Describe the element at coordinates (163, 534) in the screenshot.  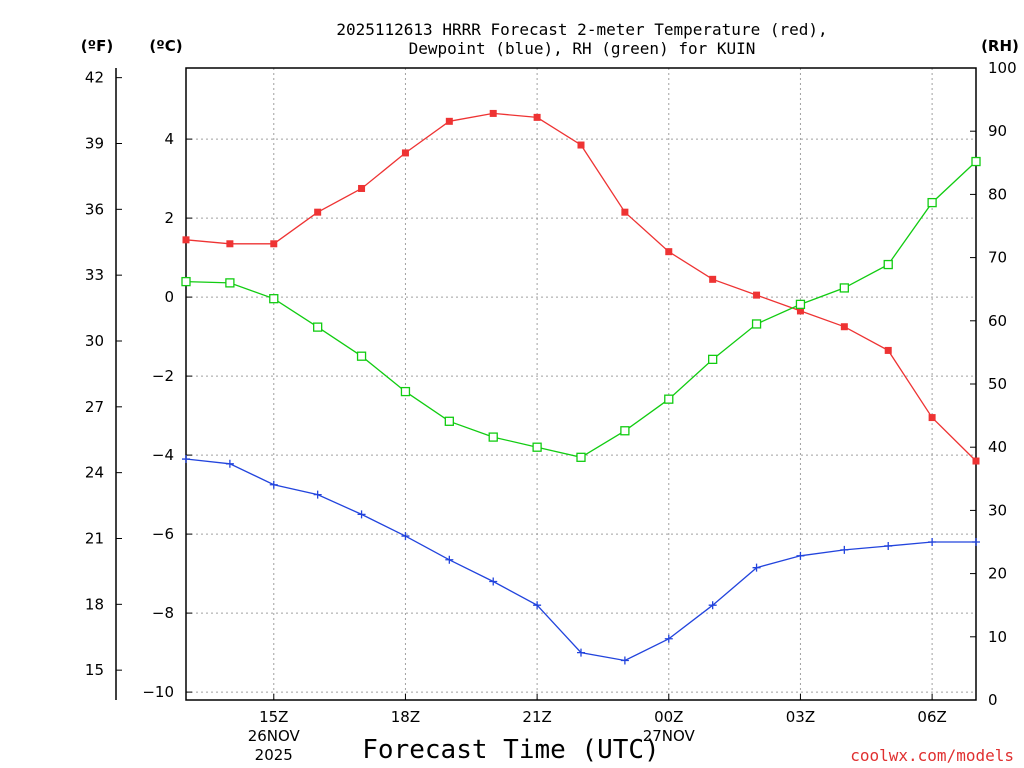
I see `celsius-tick-label: −6` at that location.